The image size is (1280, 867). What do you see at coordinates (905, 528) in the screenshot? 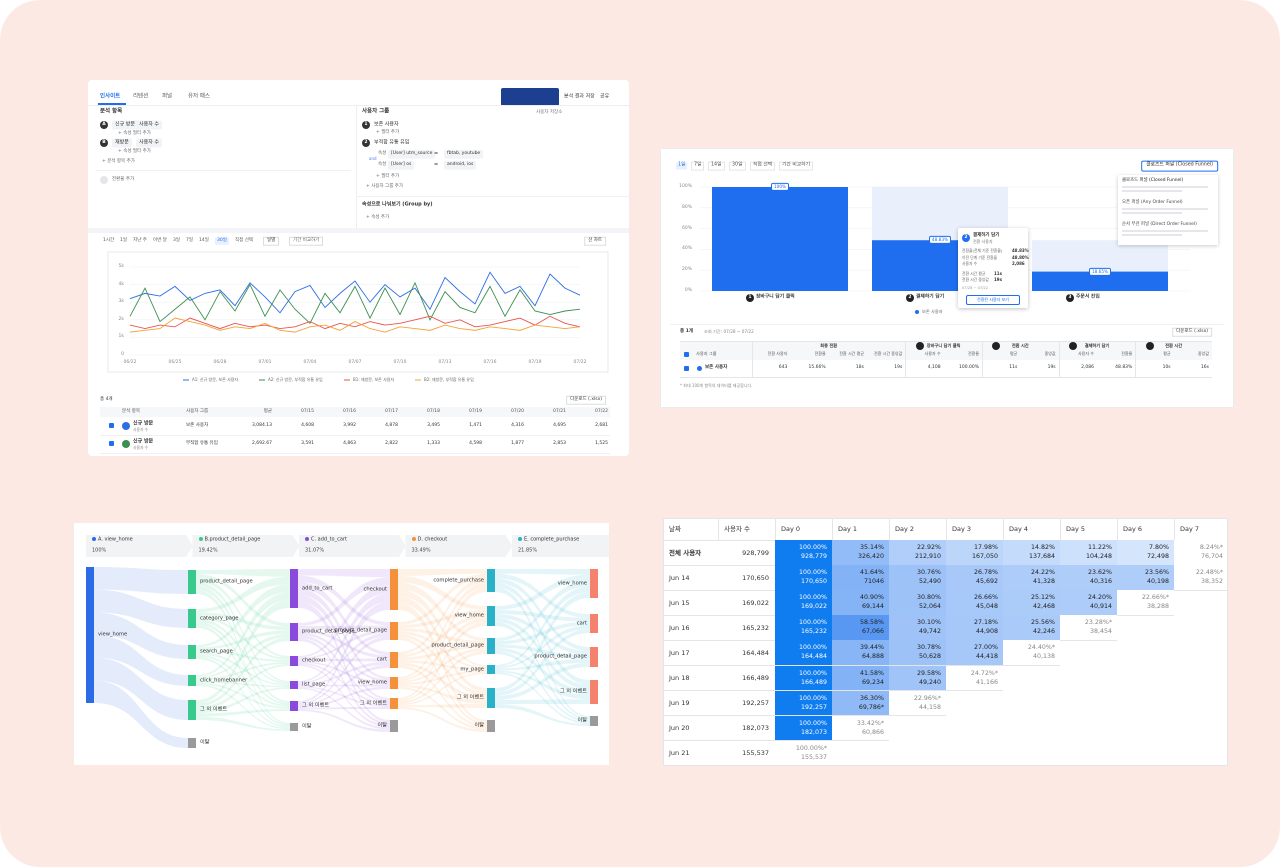
I see `table-header: Day 2` at bounding box center [905, 528].